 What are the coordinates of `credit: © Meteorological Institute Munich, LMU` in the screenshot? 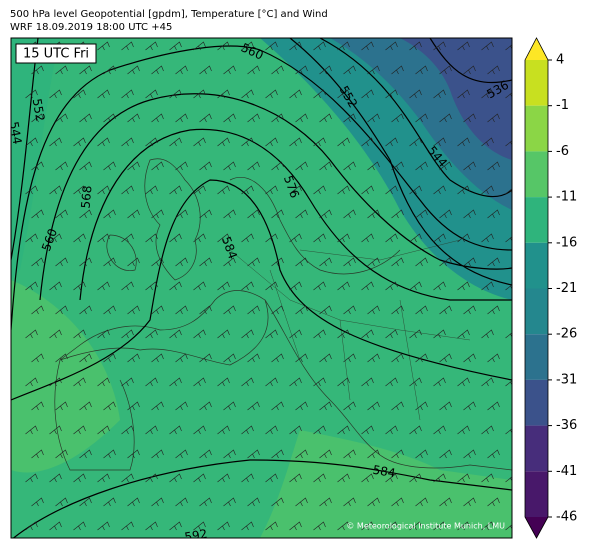 It's located at (425, 526).